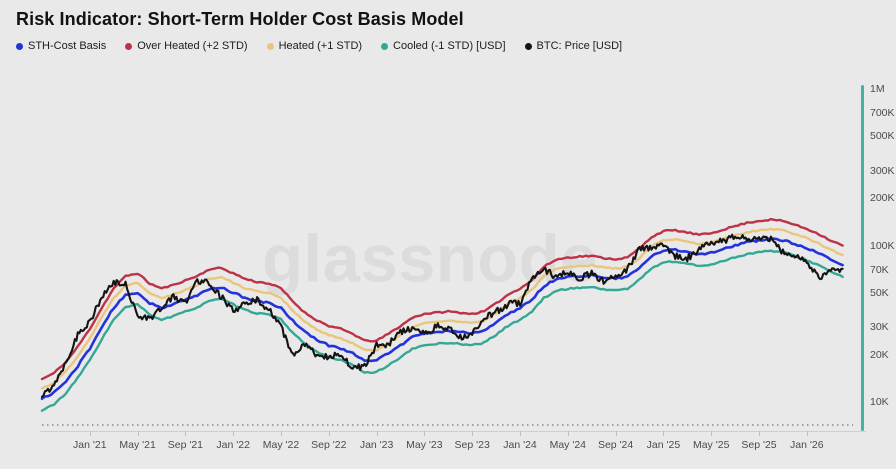  What do you see at coordinates (192, 46) in the screenshot?
I see `legend-label: Over Heated (+2 STD)` at bounding box center [192, 46].